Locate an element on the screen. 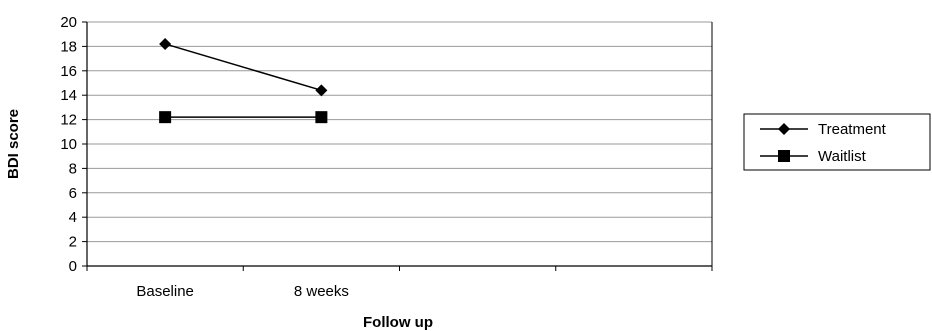 The image size is (932, 331). y-tick-label: 10 is located at coordinates (68, 144).